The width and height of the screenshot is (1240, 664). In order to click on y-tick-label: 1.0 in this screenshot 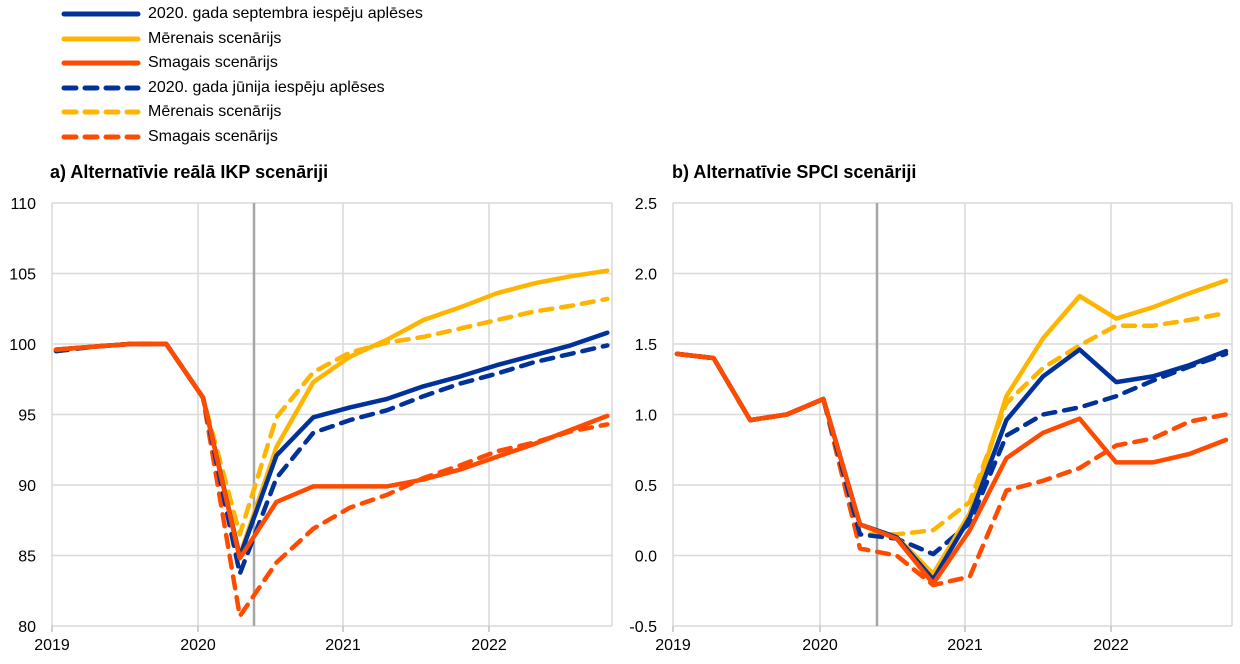, I will do `click(646, 416)`.